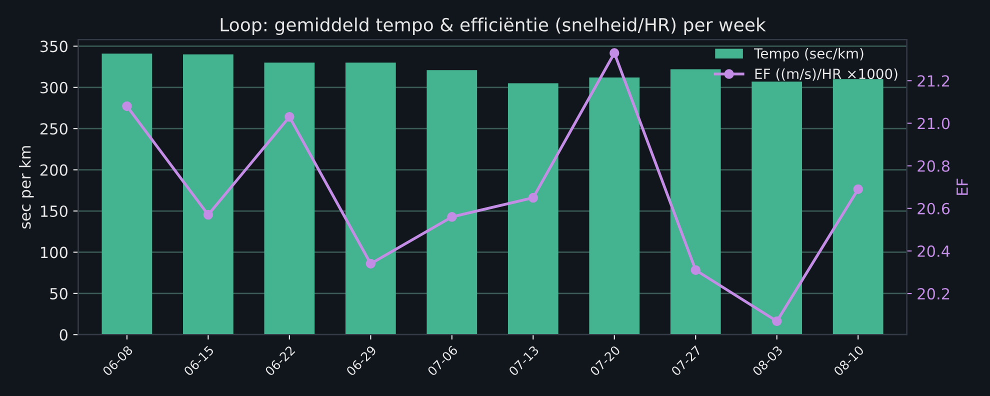 This screenshot has width=990, height=396. What do you see at coordinates (934, 124) in the screenshot?
I see `y2-tick-label: 21.0` at bounding box center [934, 124].